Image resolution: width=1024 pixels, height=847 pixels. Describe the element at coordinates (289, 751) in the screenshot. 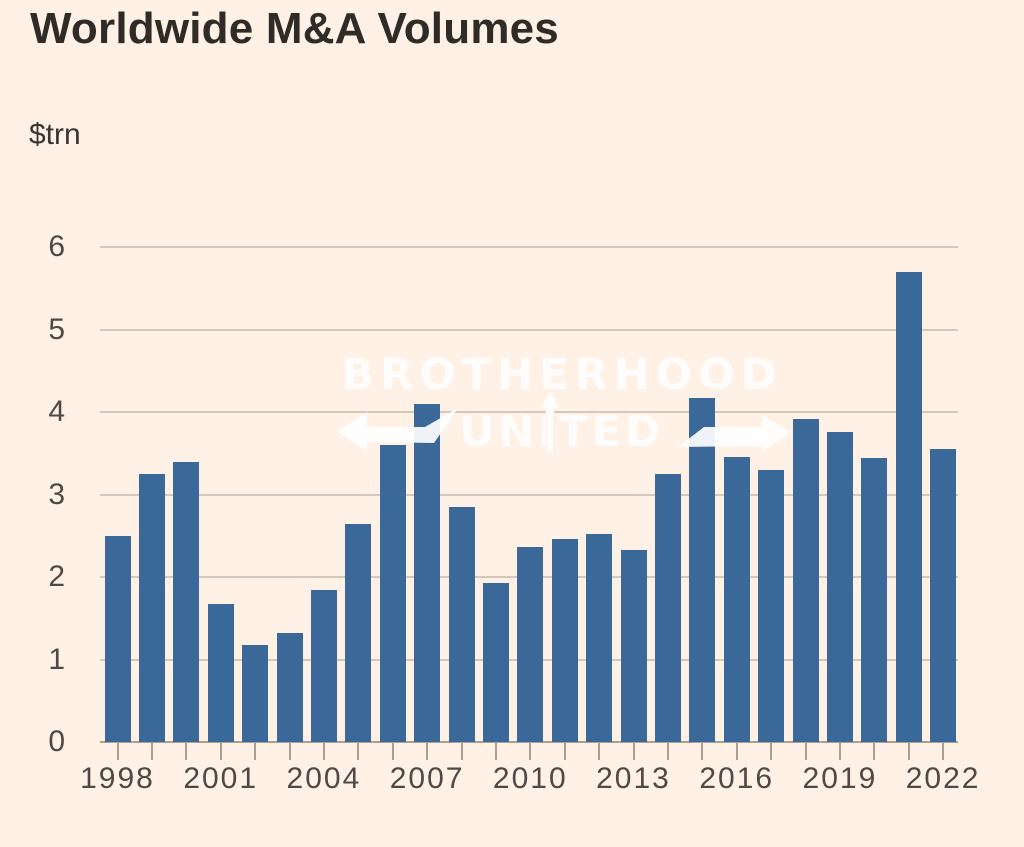

I see `x-tick-2003` at that location.